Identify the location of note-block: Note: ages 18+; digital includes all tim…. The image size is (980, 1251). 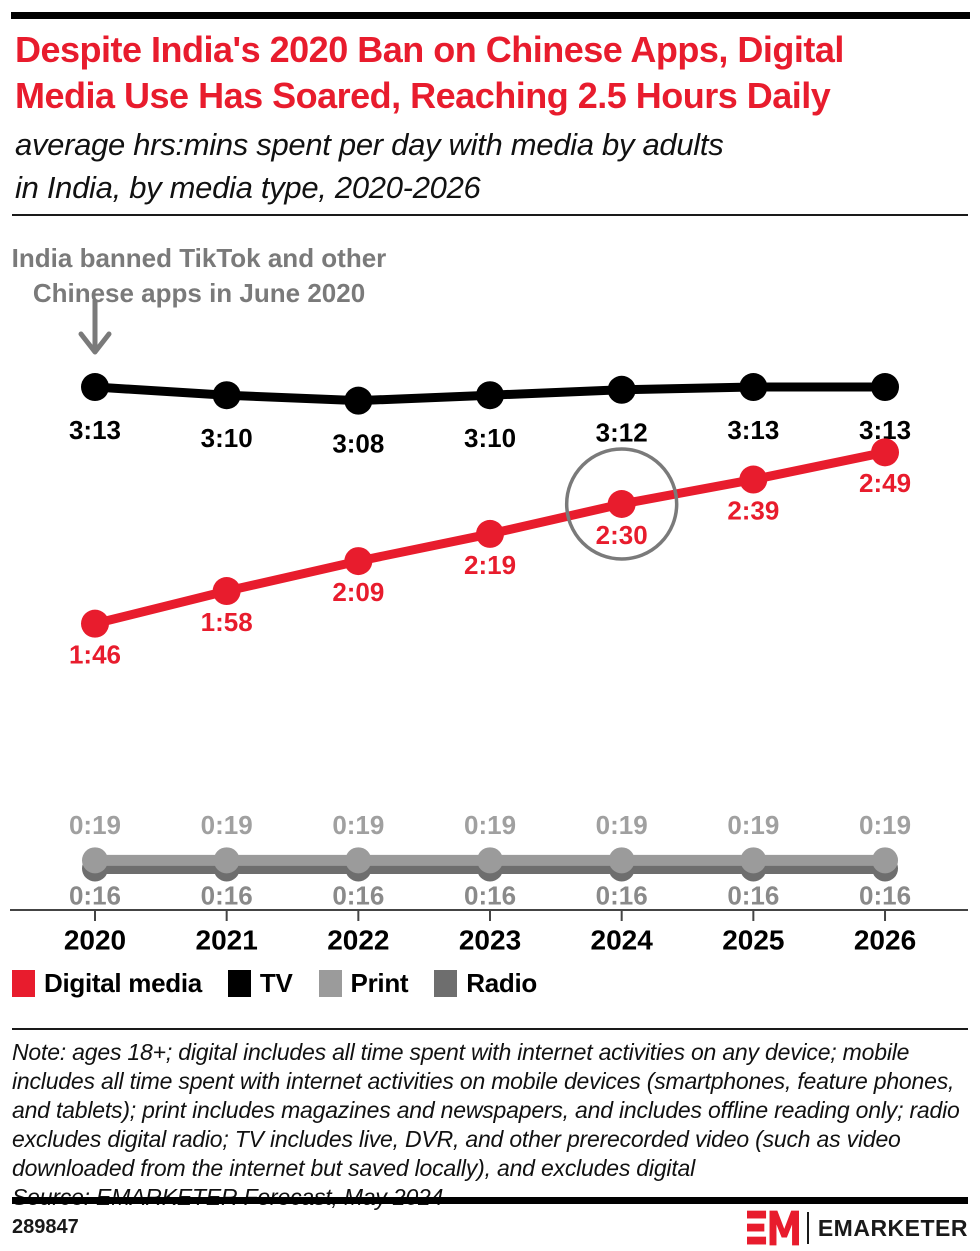
(489, 1125).